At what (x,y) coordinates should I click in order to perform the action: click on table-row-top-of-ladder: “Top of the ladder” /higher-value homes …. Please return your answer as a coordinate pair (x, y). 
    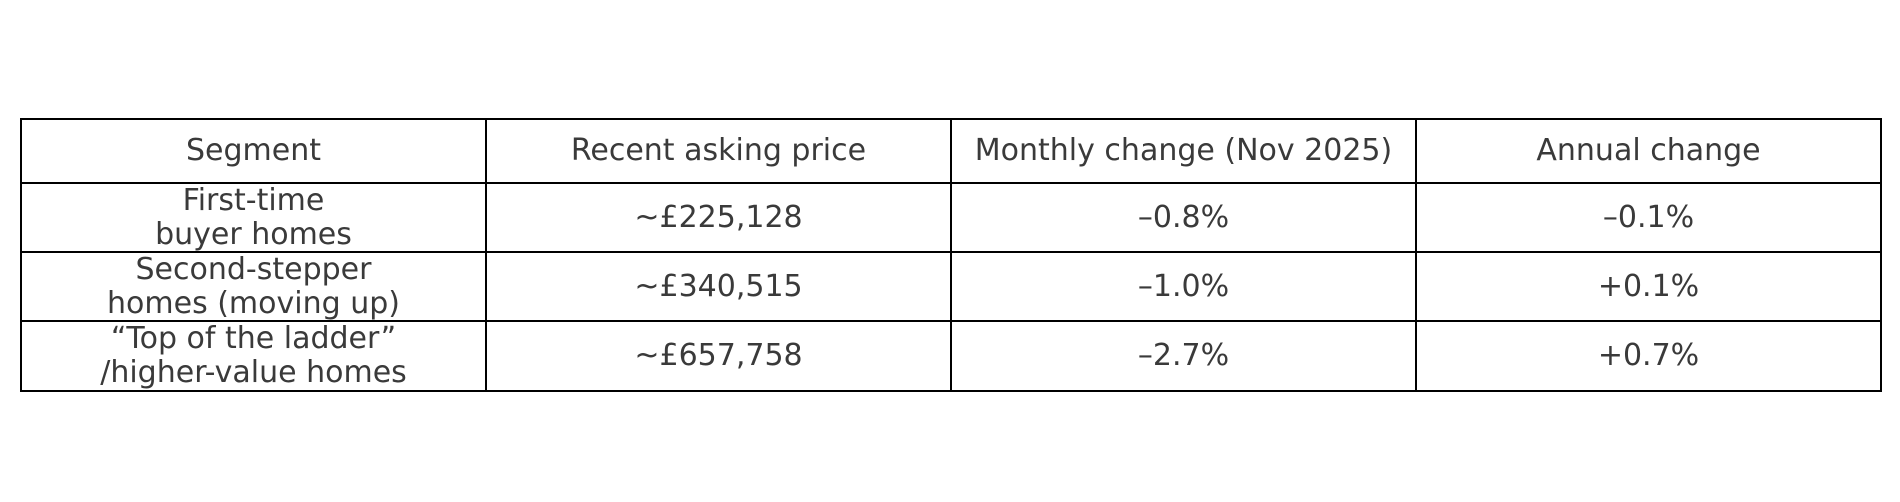
    Looking at the image, I should click on (951, 356).